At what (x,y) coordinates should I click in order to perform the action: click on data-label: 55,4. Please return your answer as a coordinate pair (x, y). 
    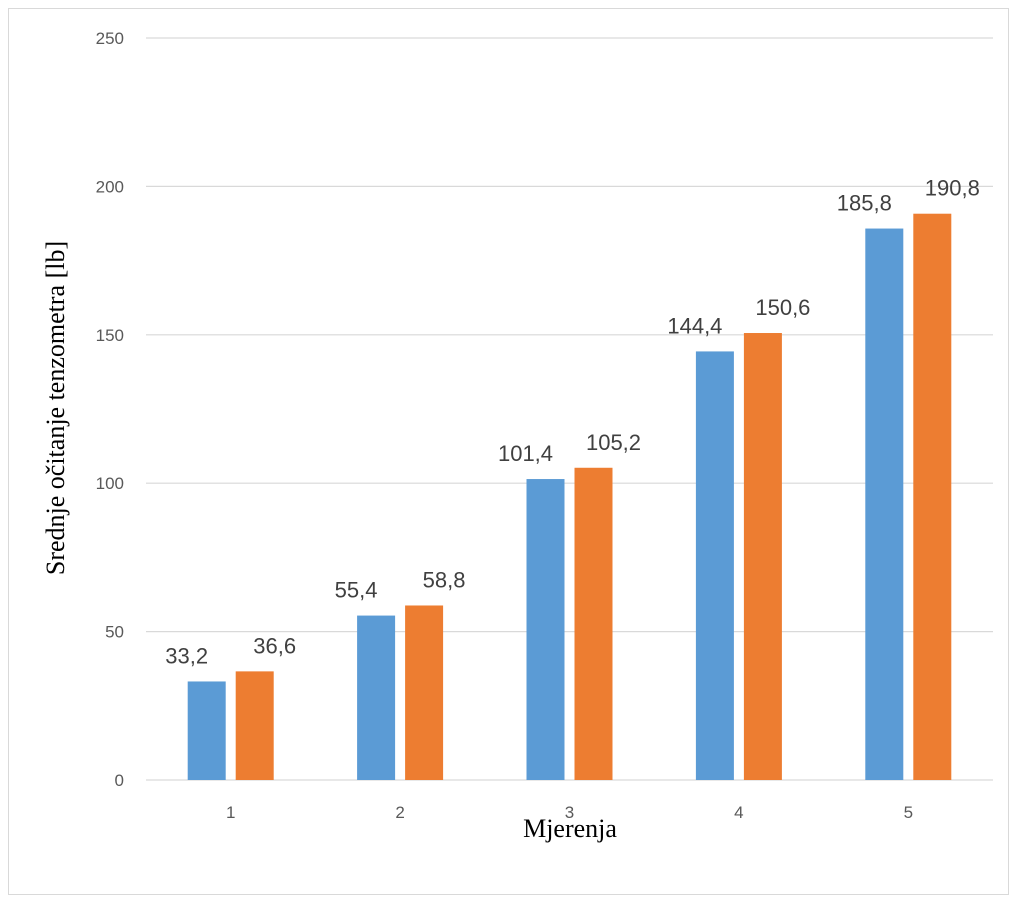
    Looking at the image, I should click on (356, 590).